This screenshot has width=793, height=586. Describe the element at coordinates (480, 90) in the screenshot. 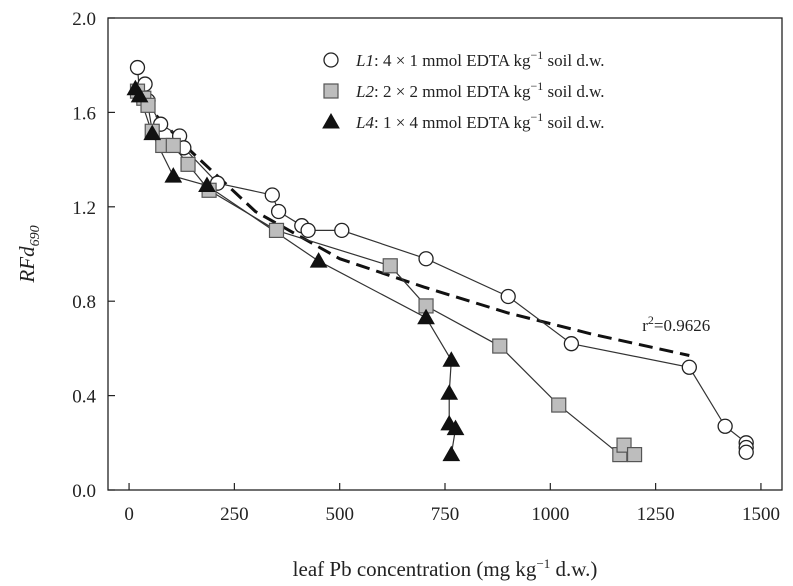

I see `legend-label: L2: 2 × 2 mmol EDTA kg−1 soil d.w.` at that location.